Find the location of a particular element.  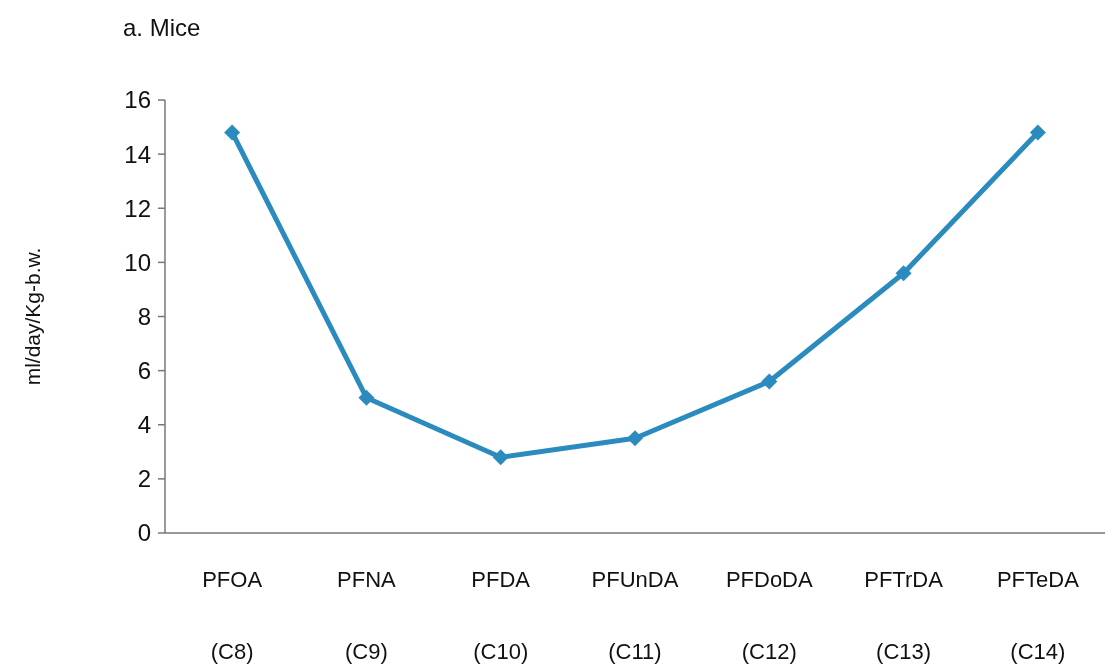

category-label: PFTrDA (C13) is located at coordinates (903, 615).